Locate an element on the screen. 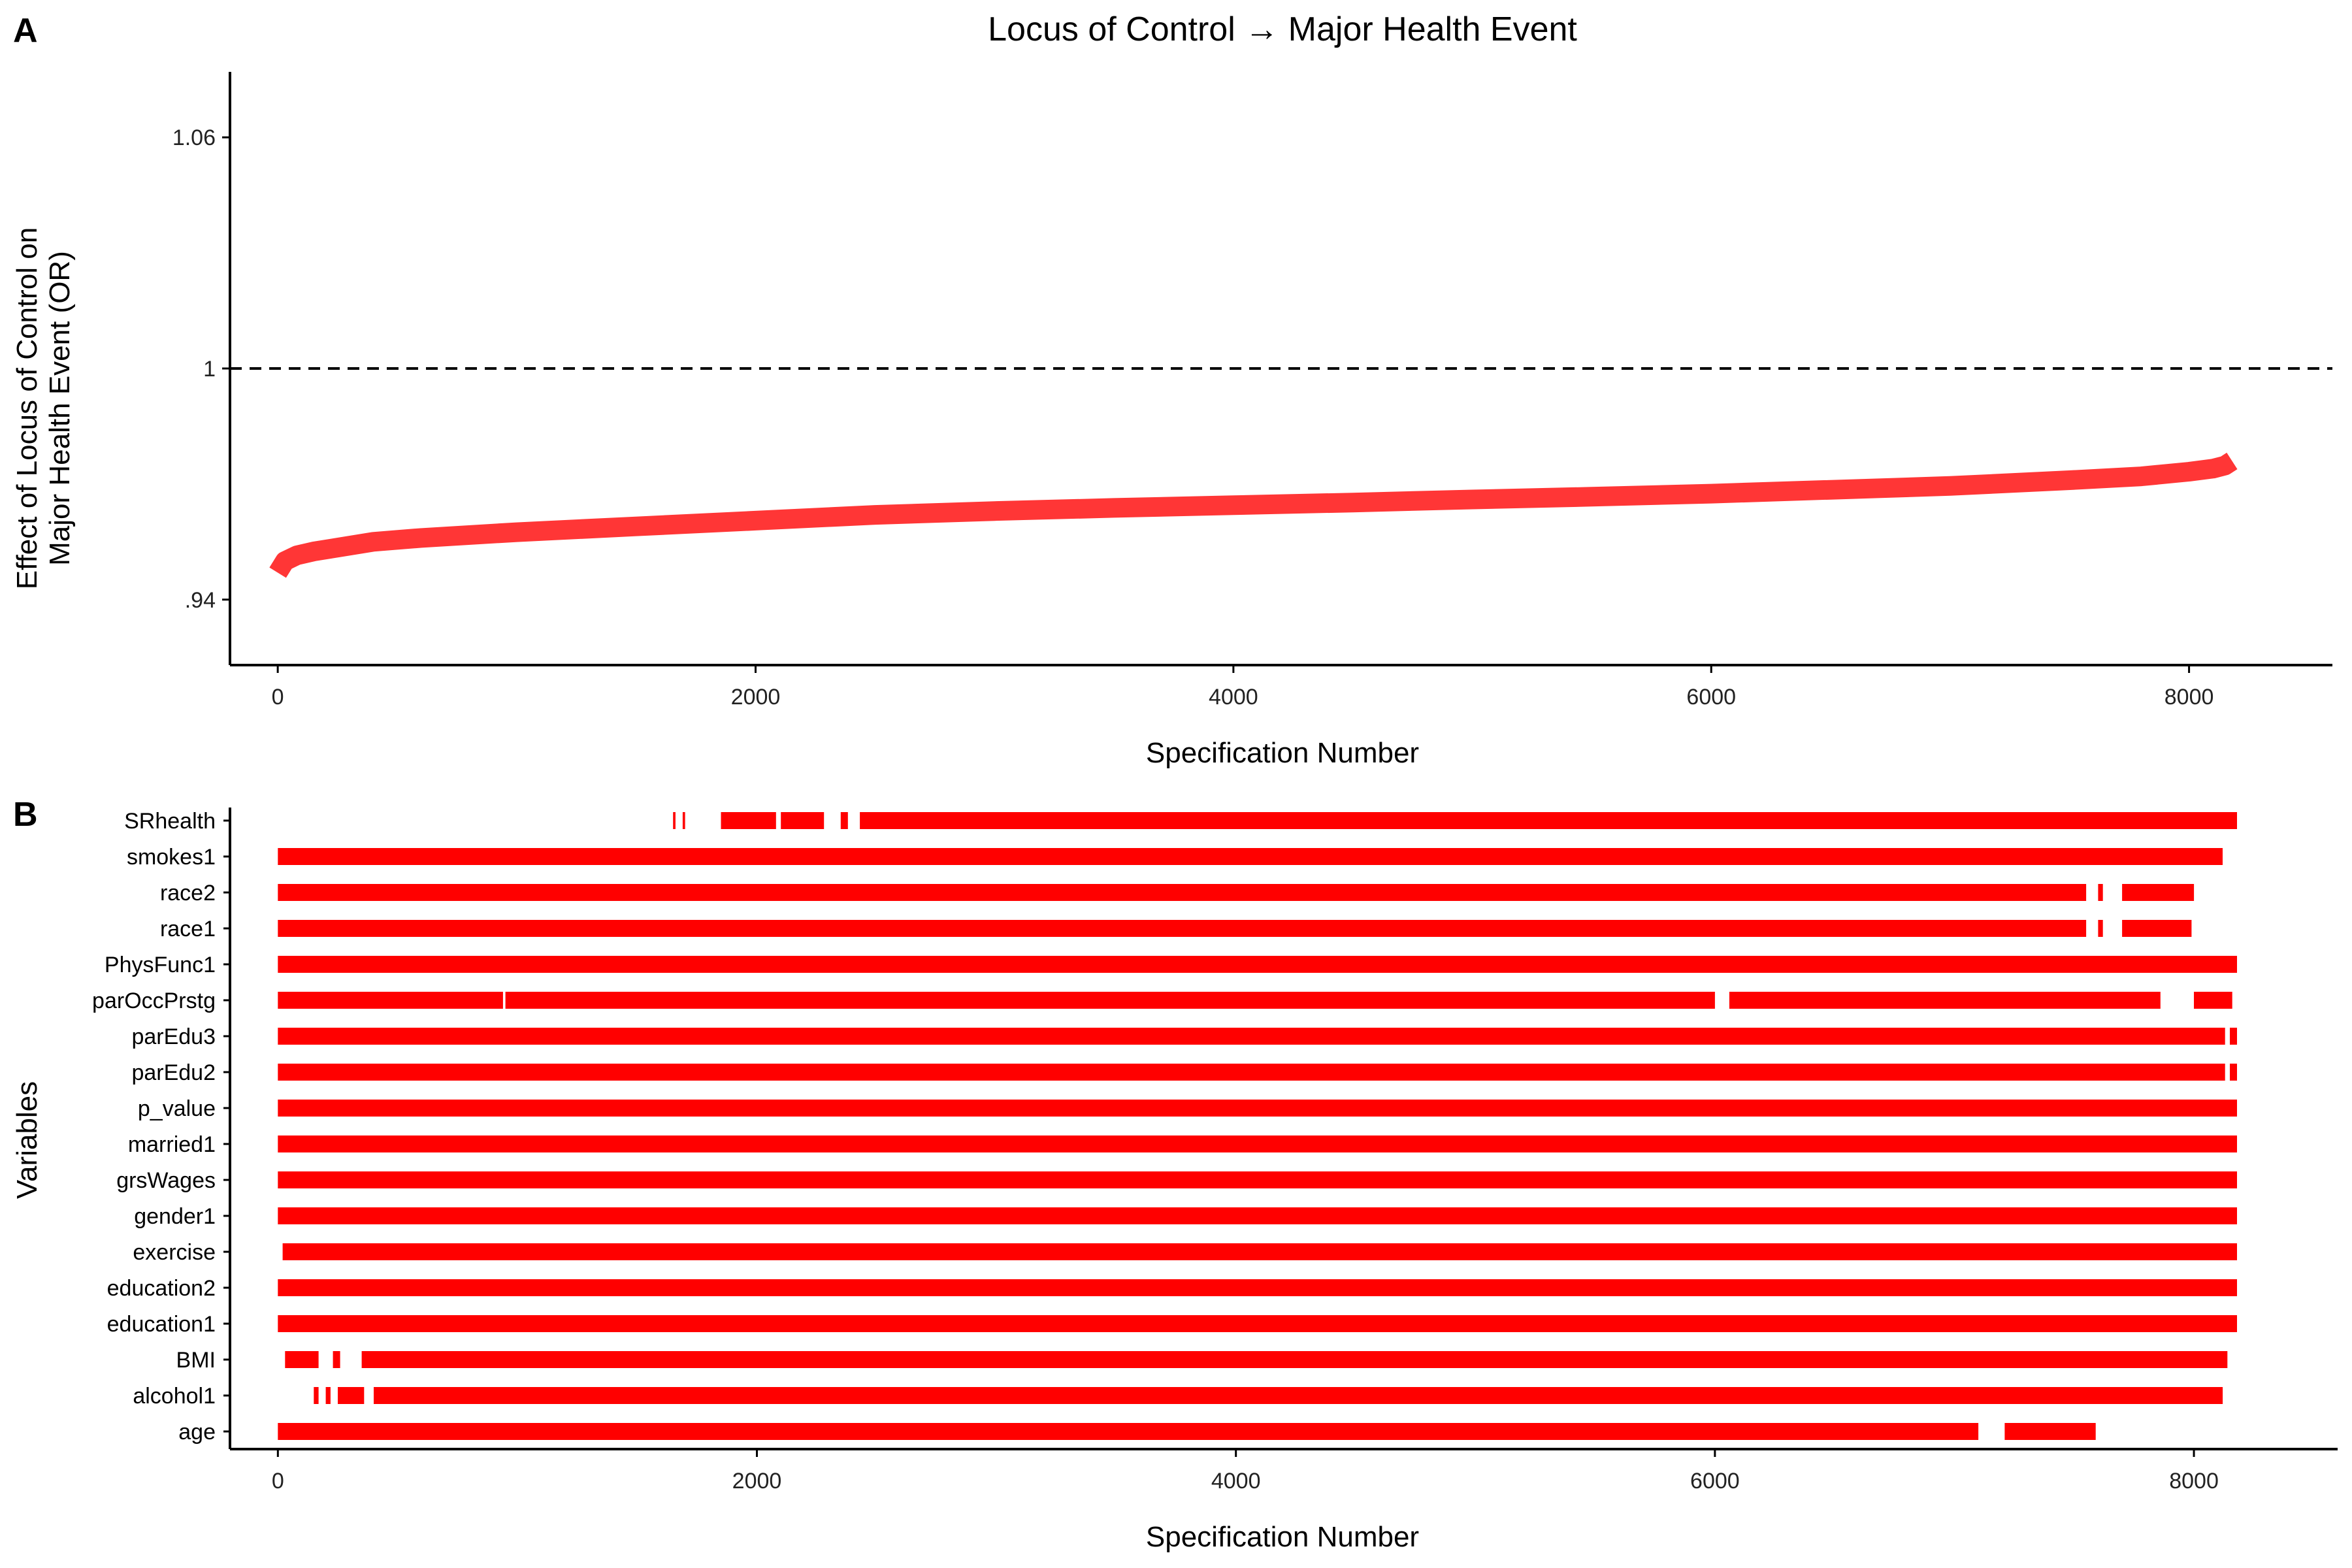 This screenshot has width=2352, height=1568. variable-label: p_value is located at coordinates (177, 1108).